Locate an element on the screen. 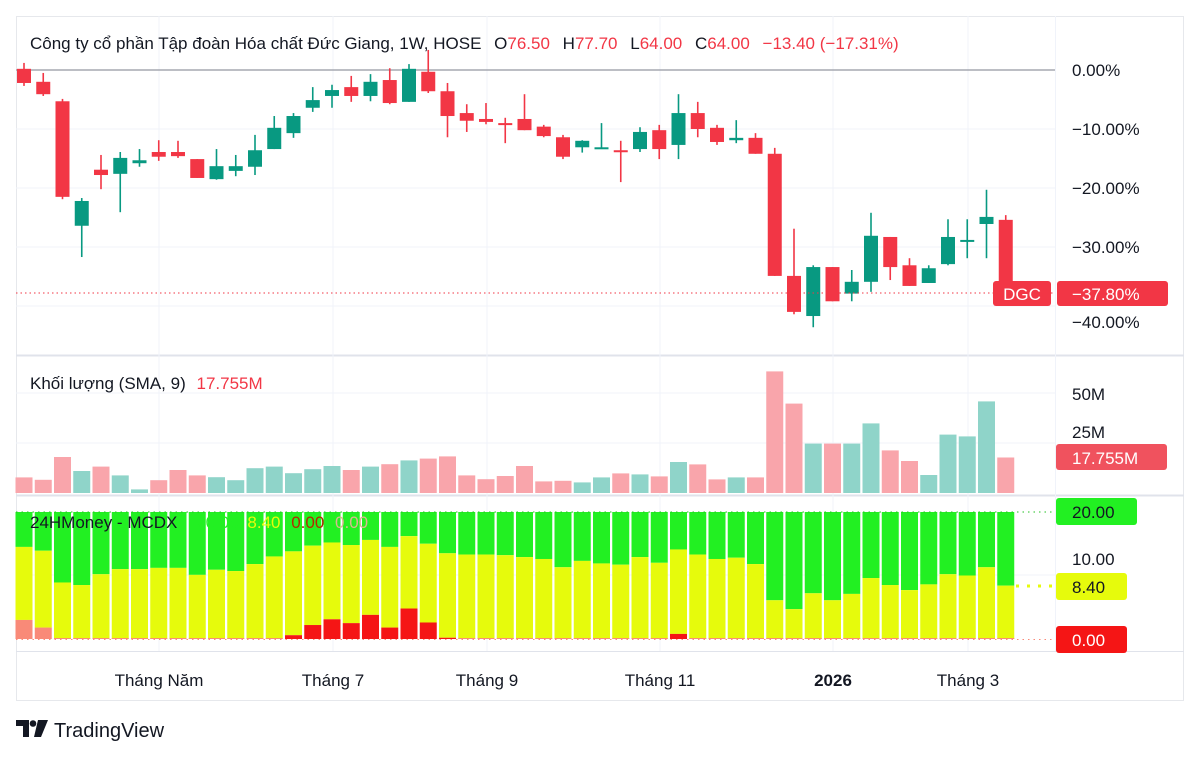 The image size is (1200, 758). price-tick: −10.00% is located at coordinates (1106, 129).